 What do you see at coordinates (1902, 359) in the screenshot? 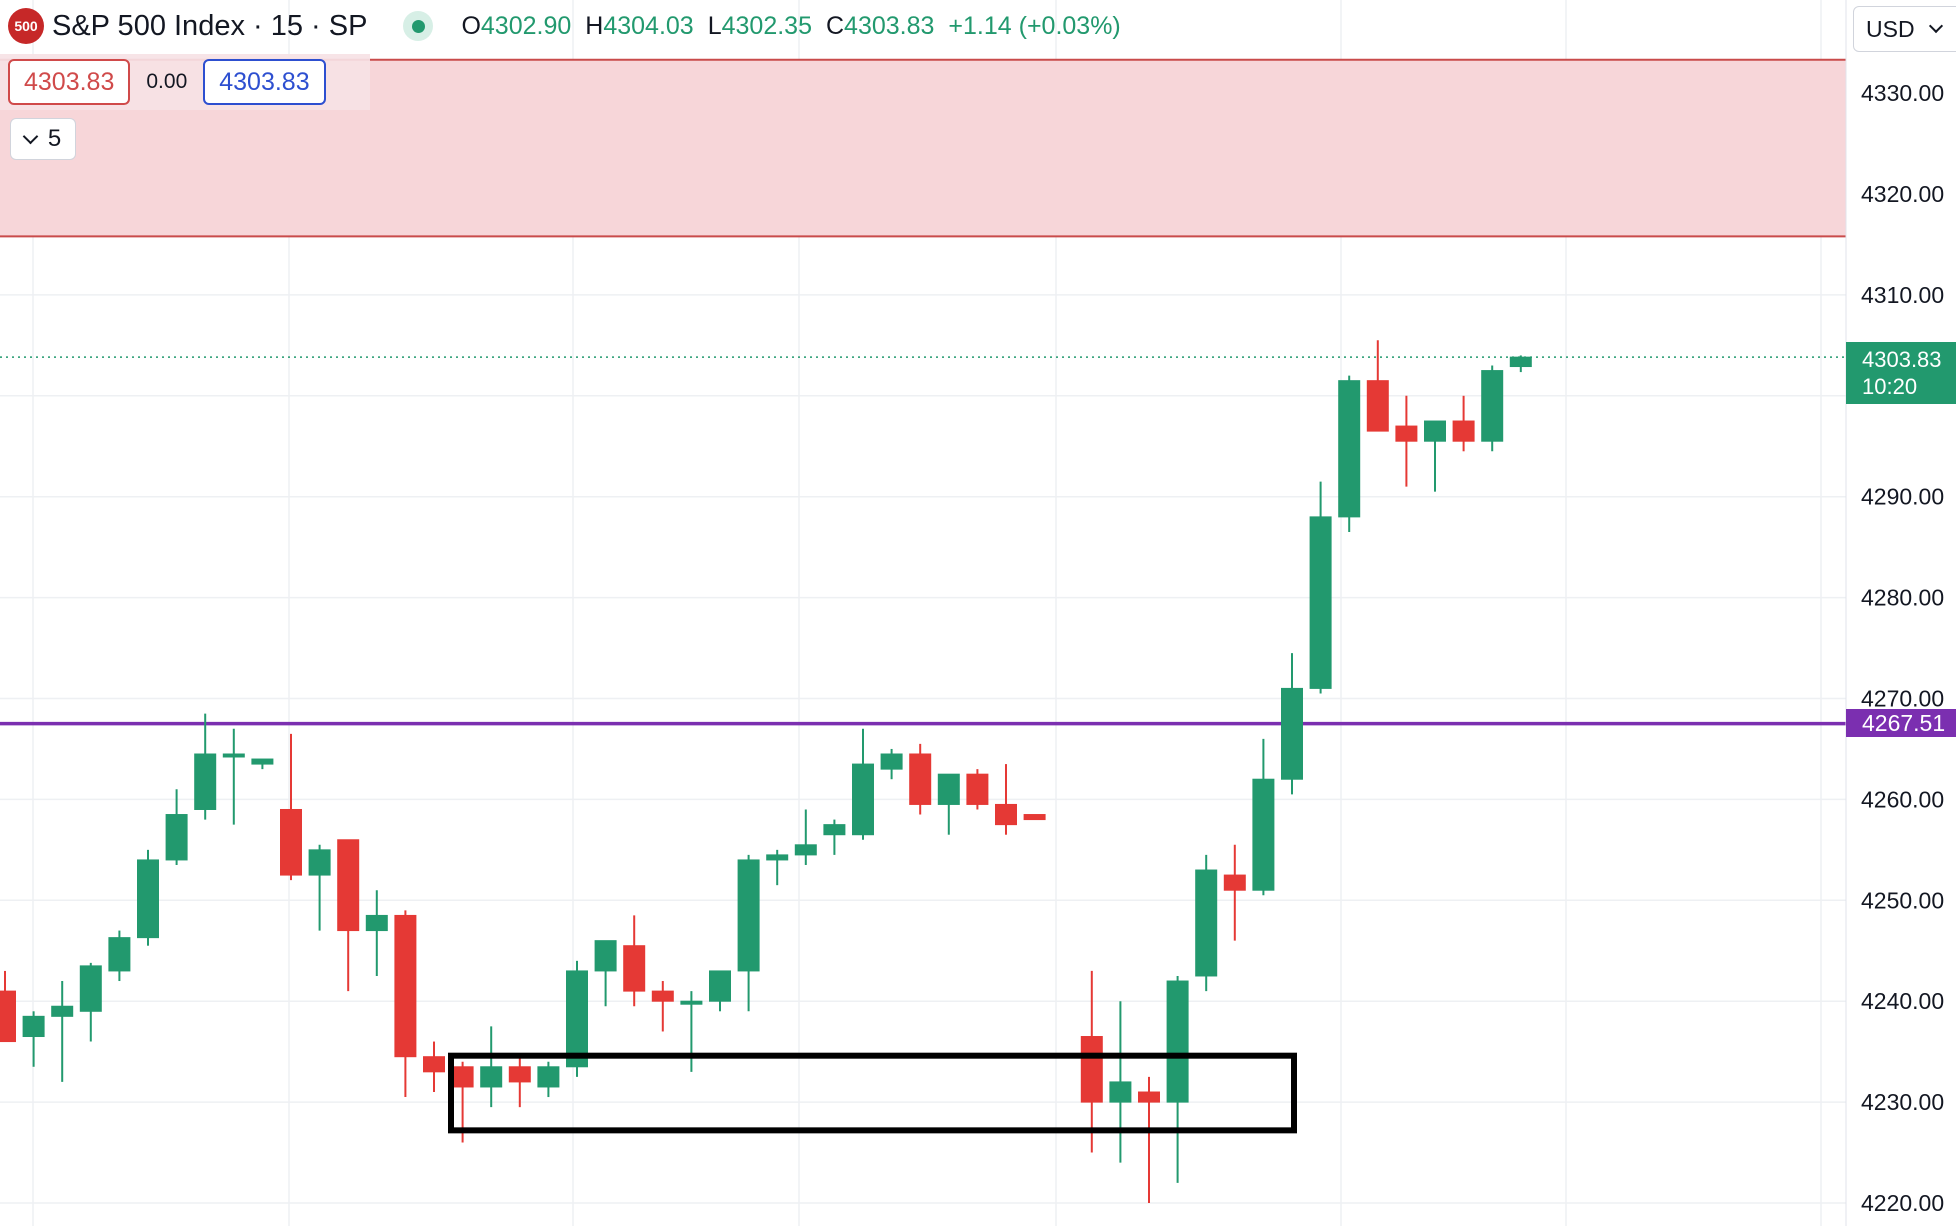
I see `last-price-value: 4303.83` at bounding box center [1902, 359].